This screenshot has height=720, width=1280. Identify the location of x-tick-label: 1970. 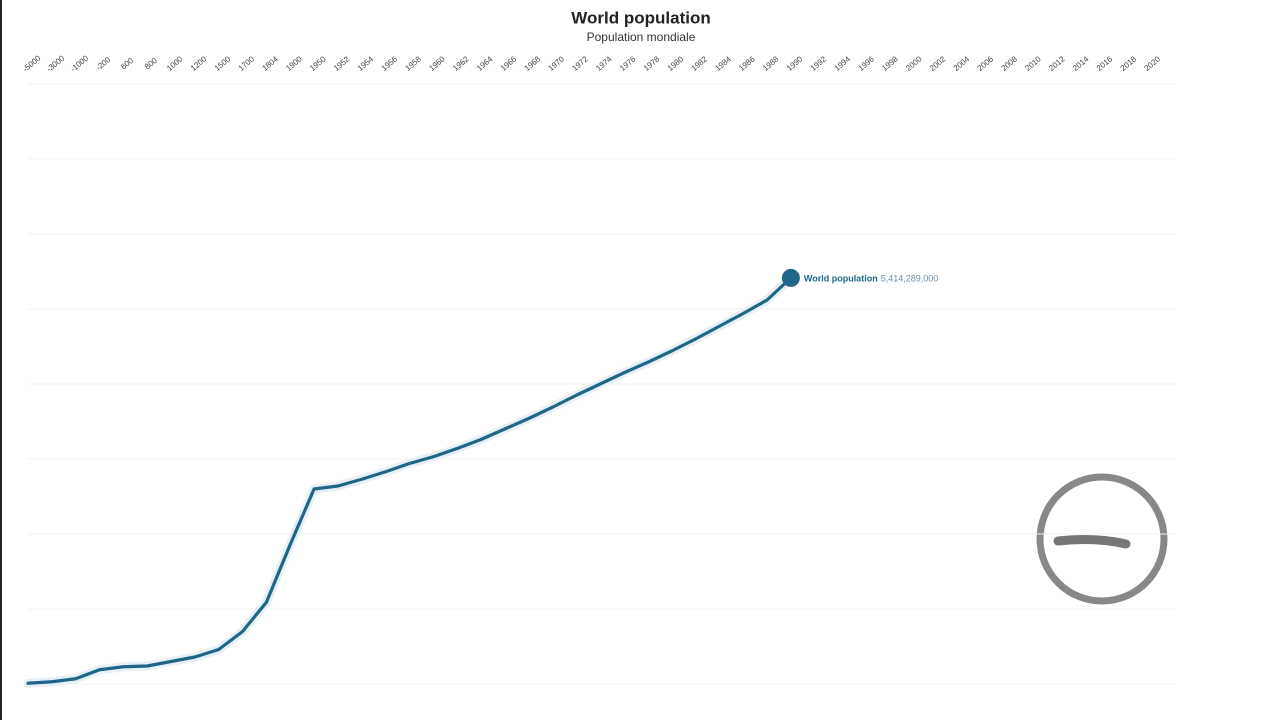
(557, 63).